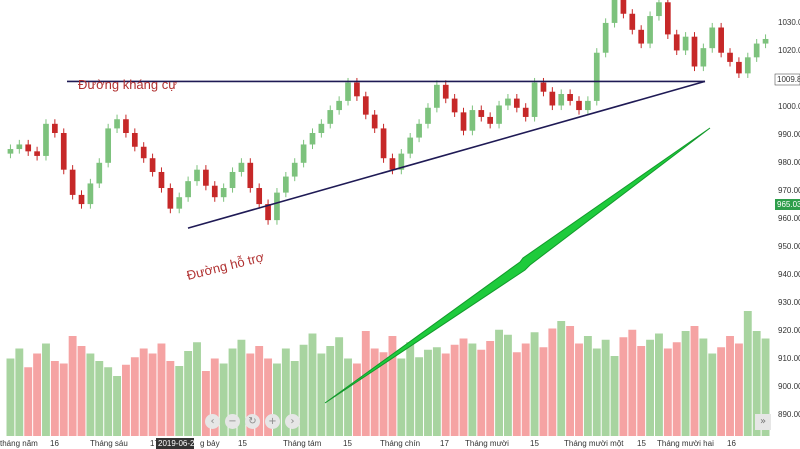 The width and height of the screenshot is (800, 449). Describe the element at coordinates (19, 443) in the screenshot. I see `x-tick-label: tháng năm` at that location.